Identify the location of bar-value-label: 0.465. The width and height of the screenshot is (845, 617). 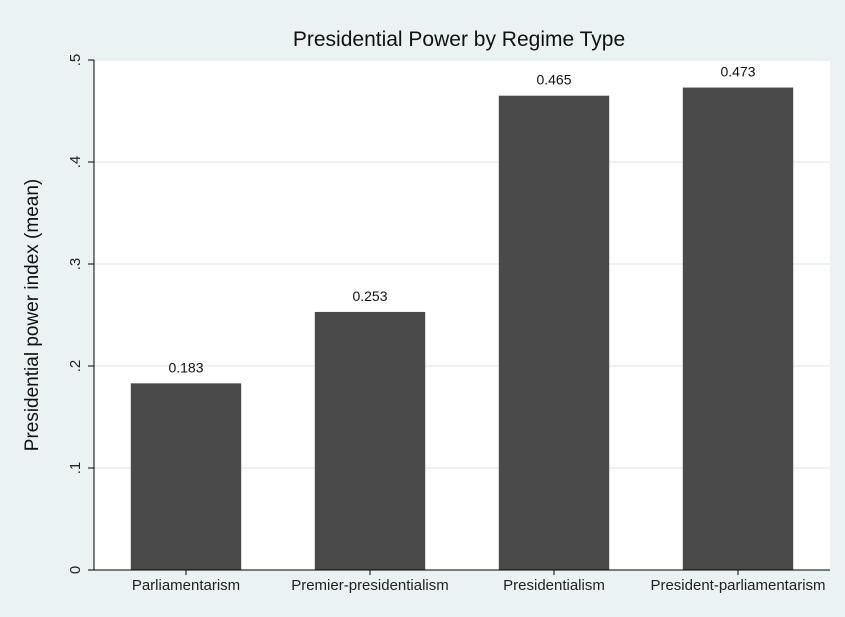
(553, 80).